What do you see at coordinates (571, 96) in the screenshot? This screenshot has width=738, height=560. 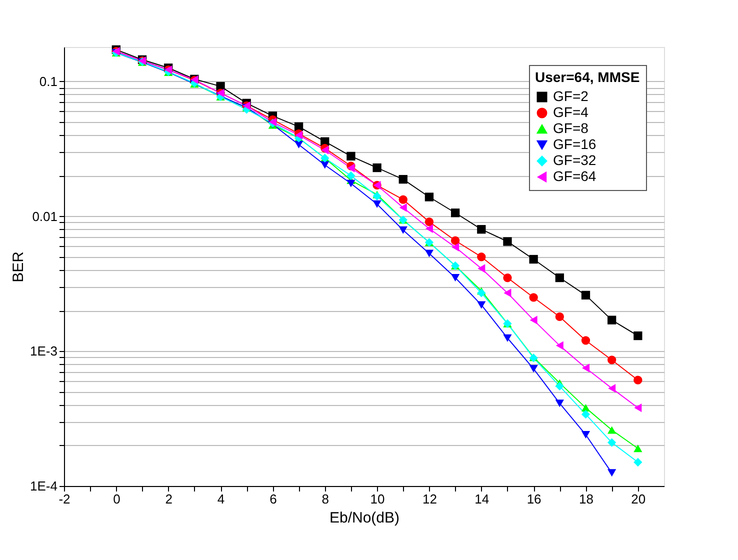 I see `legend-label: GF=2` at bounding box center [571, 96].